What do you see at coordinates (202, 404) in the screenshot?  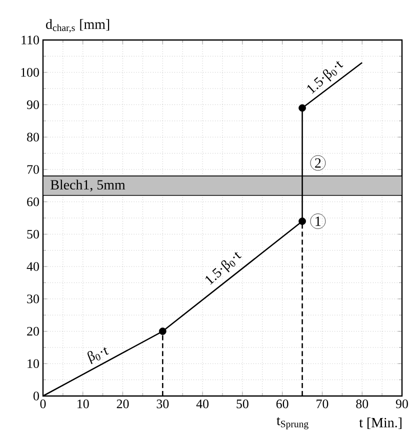 I see `x-tick-label: 40` at bounding box center [202, 404].